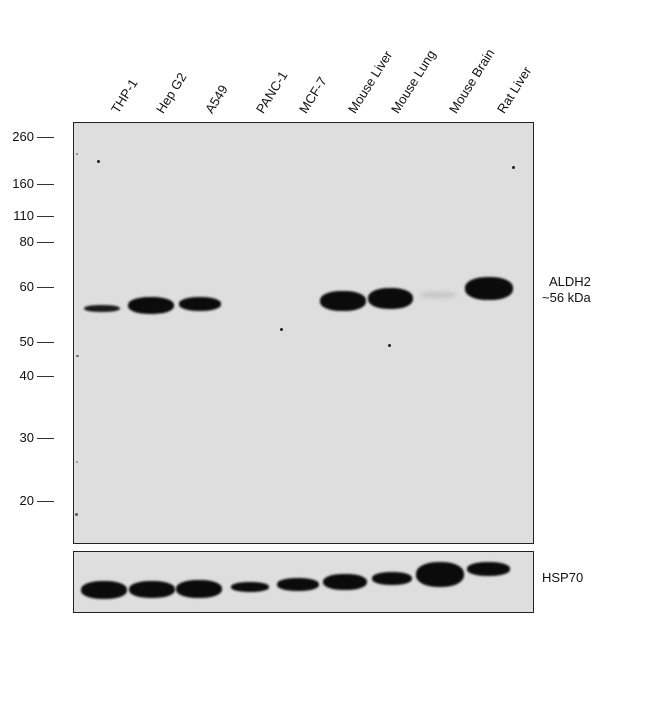  I want to click on band-hsp70-mouse-brain, so click(440, 574).